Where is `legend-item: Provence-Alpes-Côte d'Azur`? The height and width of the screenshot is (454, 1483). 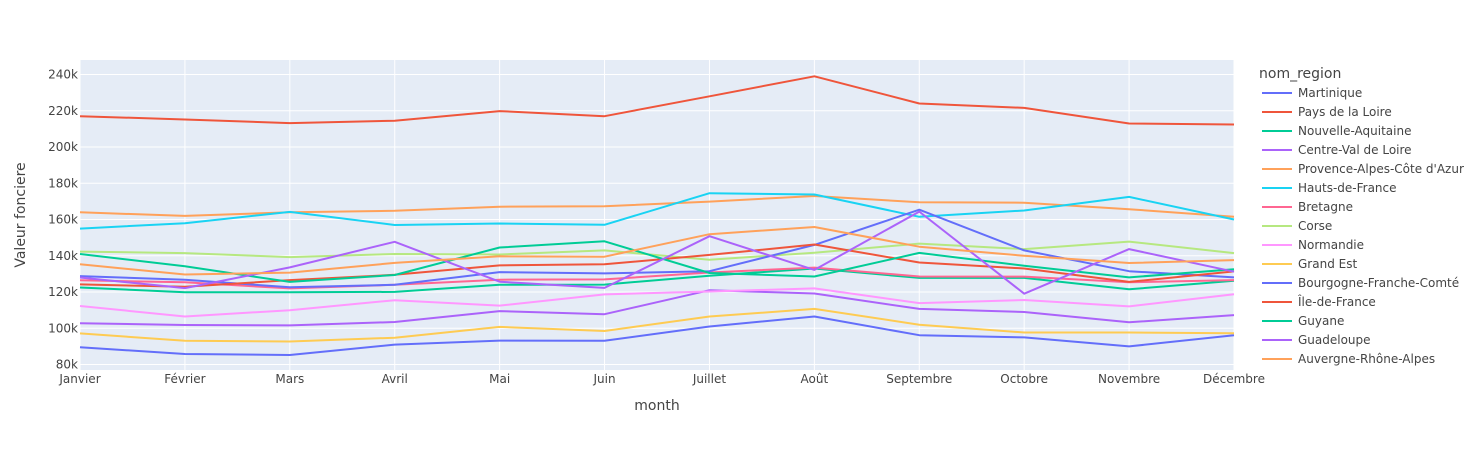 legend-item: Provence-Alpes-Côte d'Azur is located at coordinates (1363, 169).